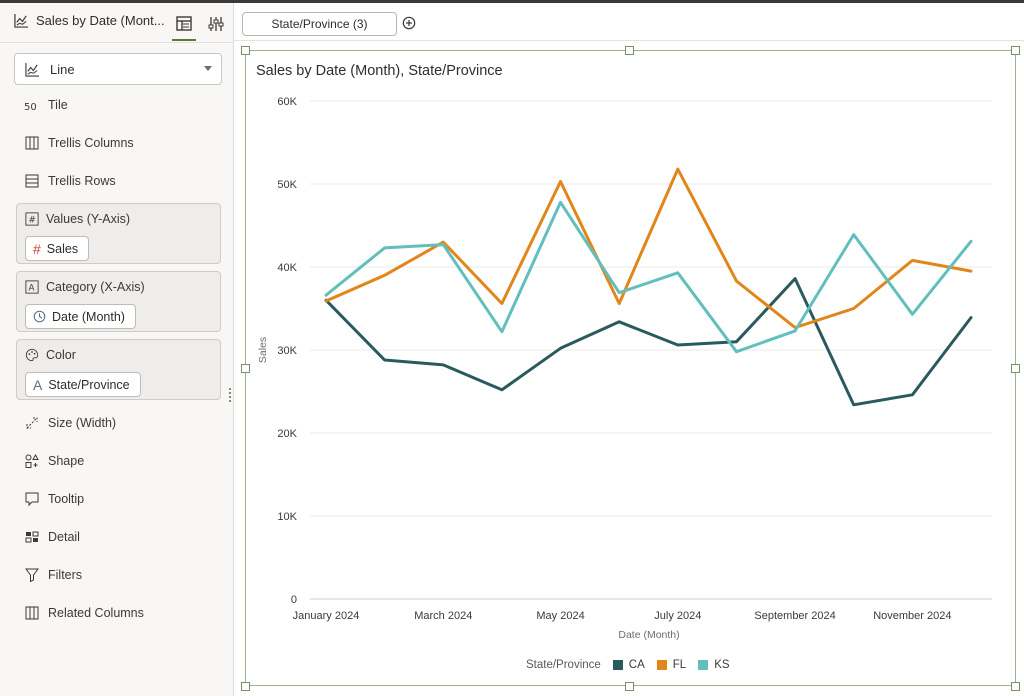 This screenshot has height=696, width=1024. What do you see at coordinates (263, 350) in the screenshot?
I see `y-axis-label: Sales` at bounding box center [263, 350].